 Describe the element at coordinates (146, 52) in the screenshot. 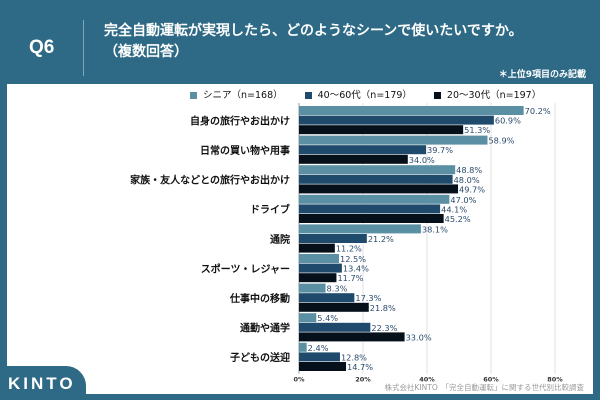

I see `title-line-2: （複数回答）` at that location.